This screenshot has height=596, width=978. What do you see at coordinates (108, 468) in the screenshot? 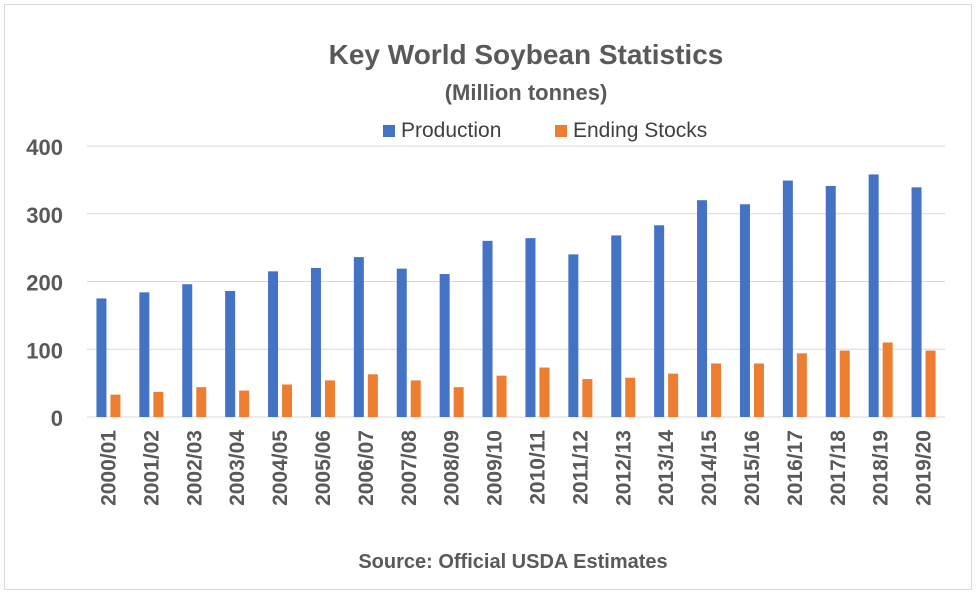
I see `x-tick-label: 2000/01` at bounding box center [108, 468].